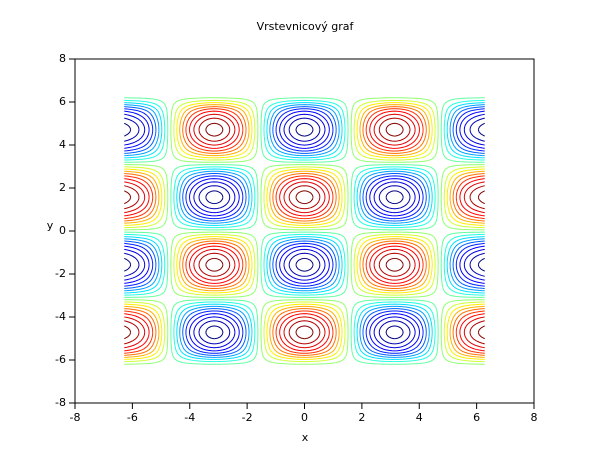 The width and height of the screenshot is (610, 461). What do you see at coordinates (62, 101) in the screenshot?
I see `y-tick-label: 6` at bounding box center [62, 101].